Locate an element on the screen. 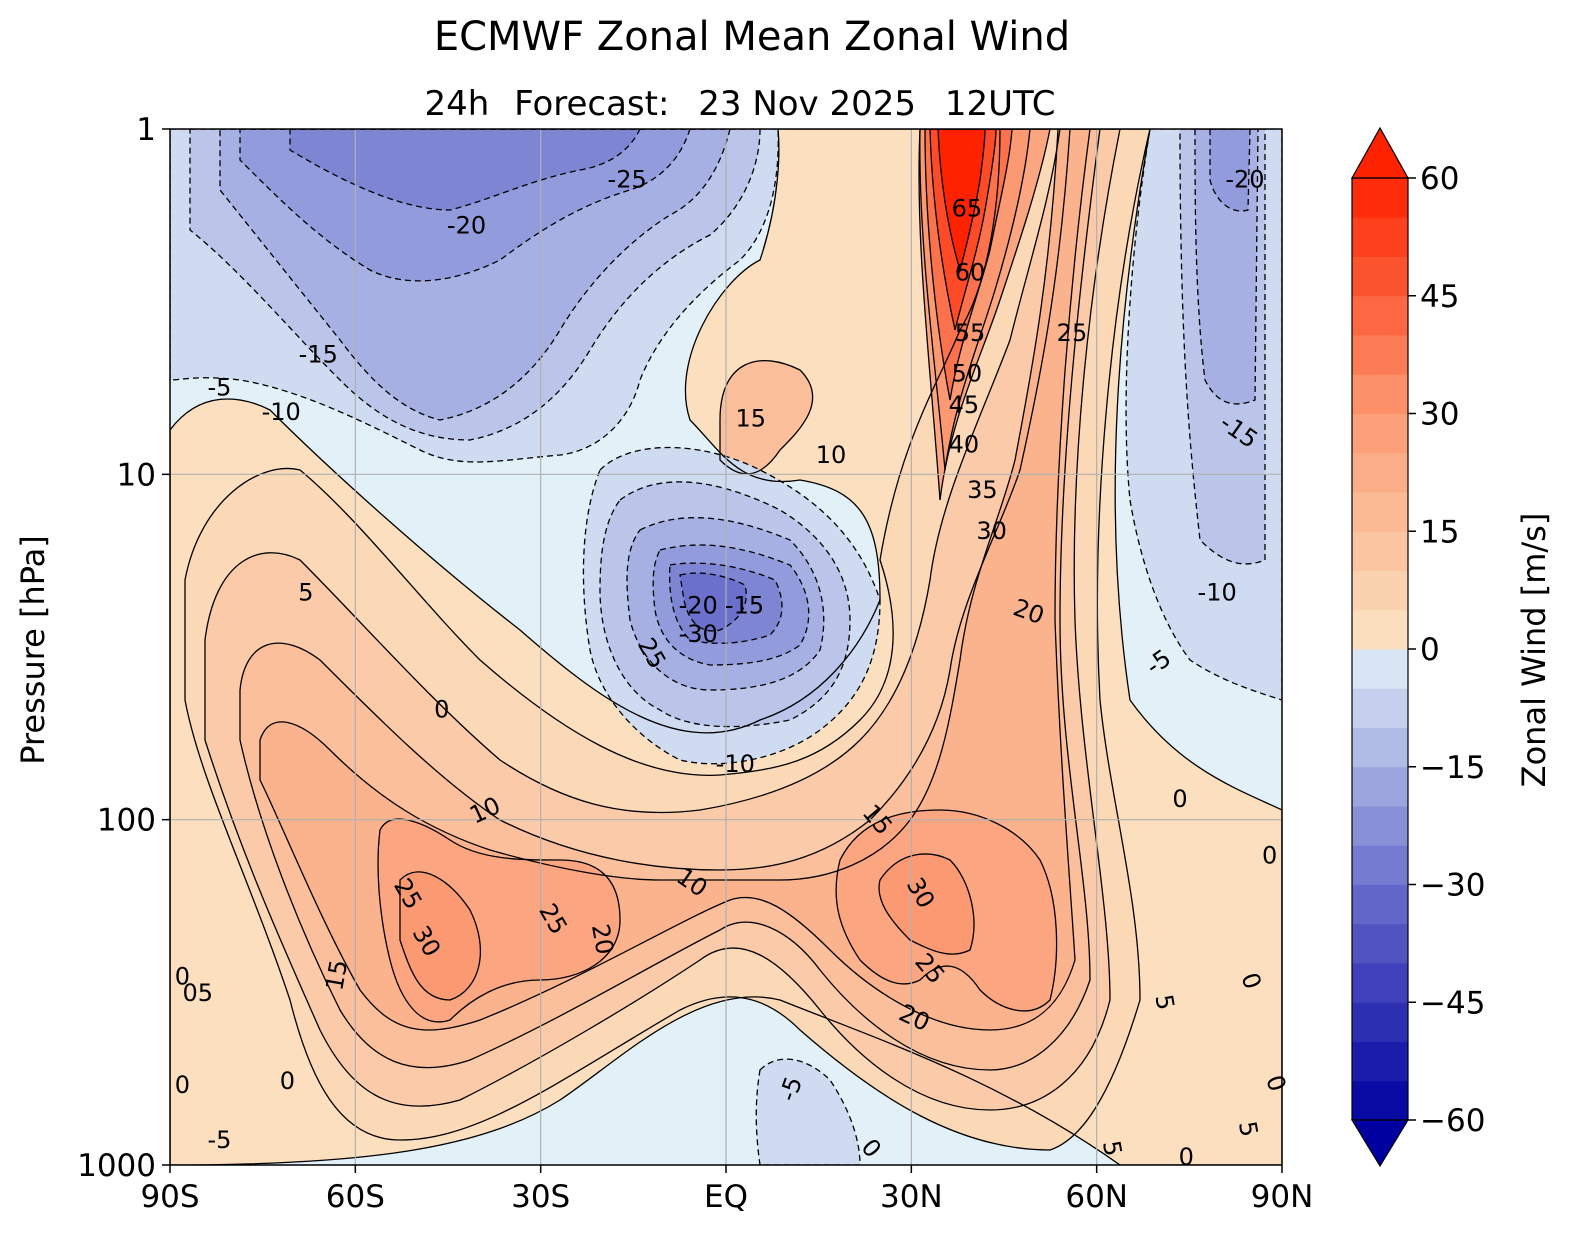 Image resolution: width=1572 pixels, height=1235 pixels. y-axis: 1 10 100 1000 is located at coordinates (123, 648).